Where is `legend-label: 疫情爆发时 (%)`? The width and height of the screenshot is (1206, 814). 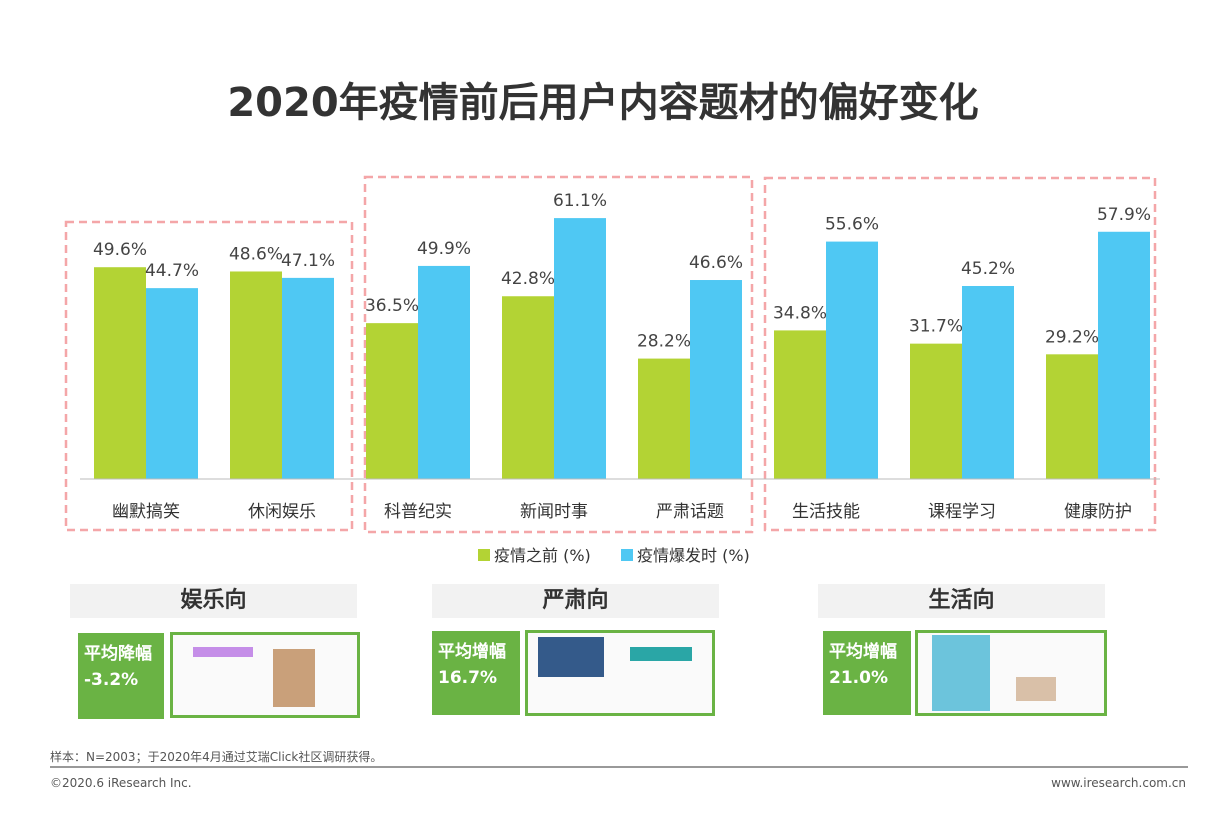
legend-label: 疫情爆发时 (%) is located at coordinates (693, 555).